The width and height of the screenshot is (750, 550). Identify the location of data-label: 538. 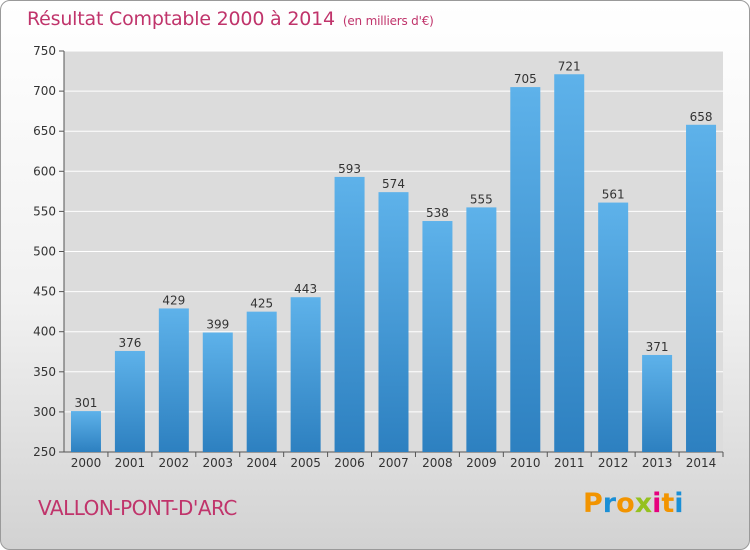
(437, 213).